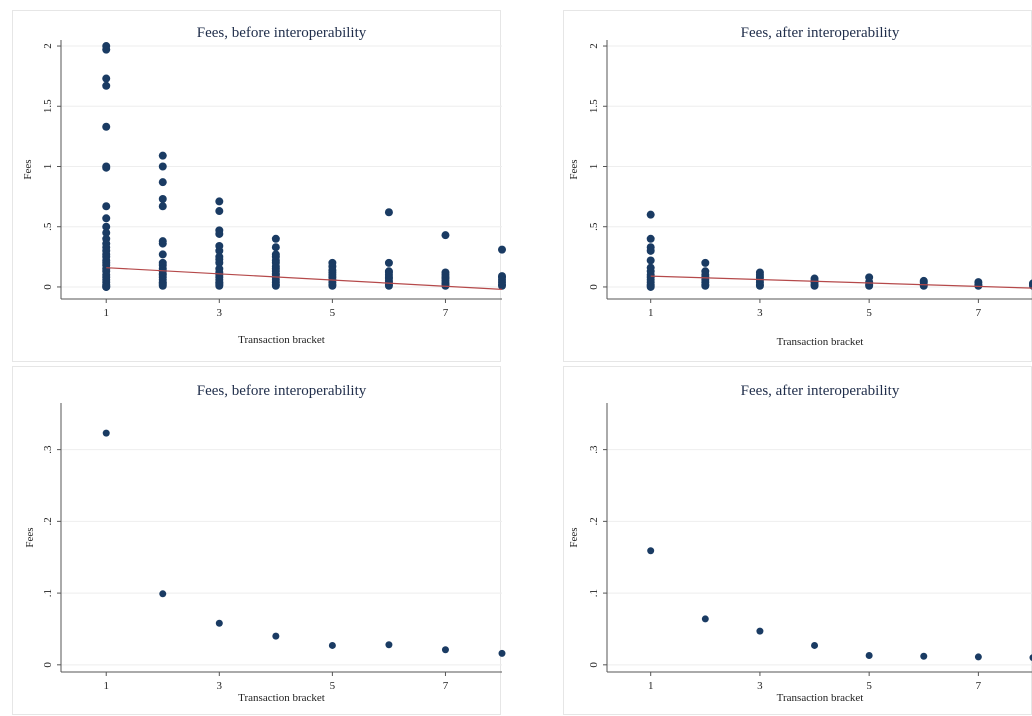 The image size is (1032, 716). What do you see at coordinates (282, 391) in the screenshot?
I see `chart-title: Fees, before interoperability` at bounding box center [282, 391].